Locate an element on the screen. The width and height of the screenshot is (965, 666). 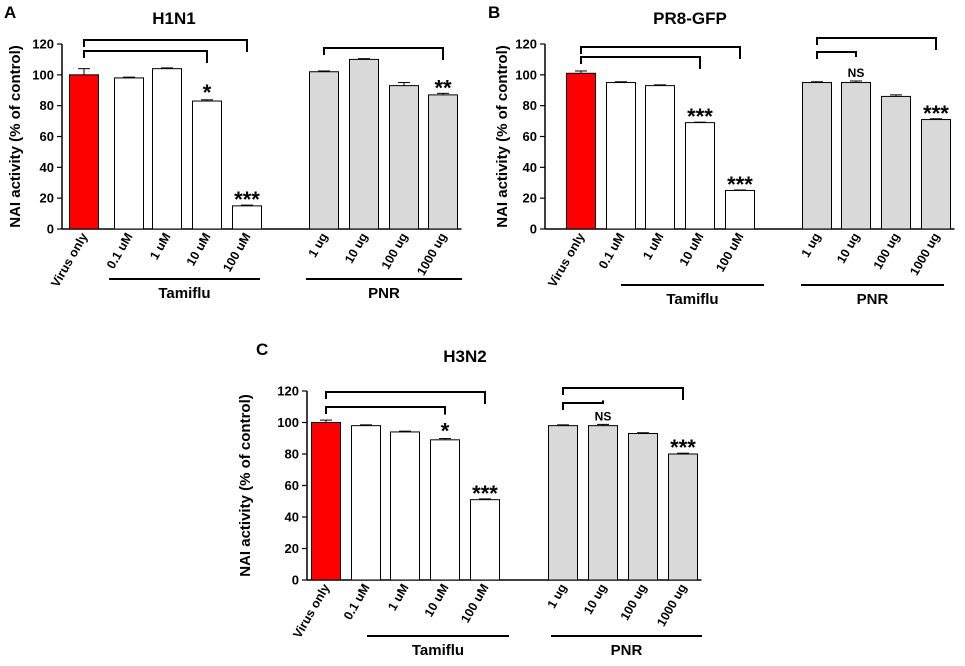
significance-label-c-3: *** is located at coordinates (683, 447).